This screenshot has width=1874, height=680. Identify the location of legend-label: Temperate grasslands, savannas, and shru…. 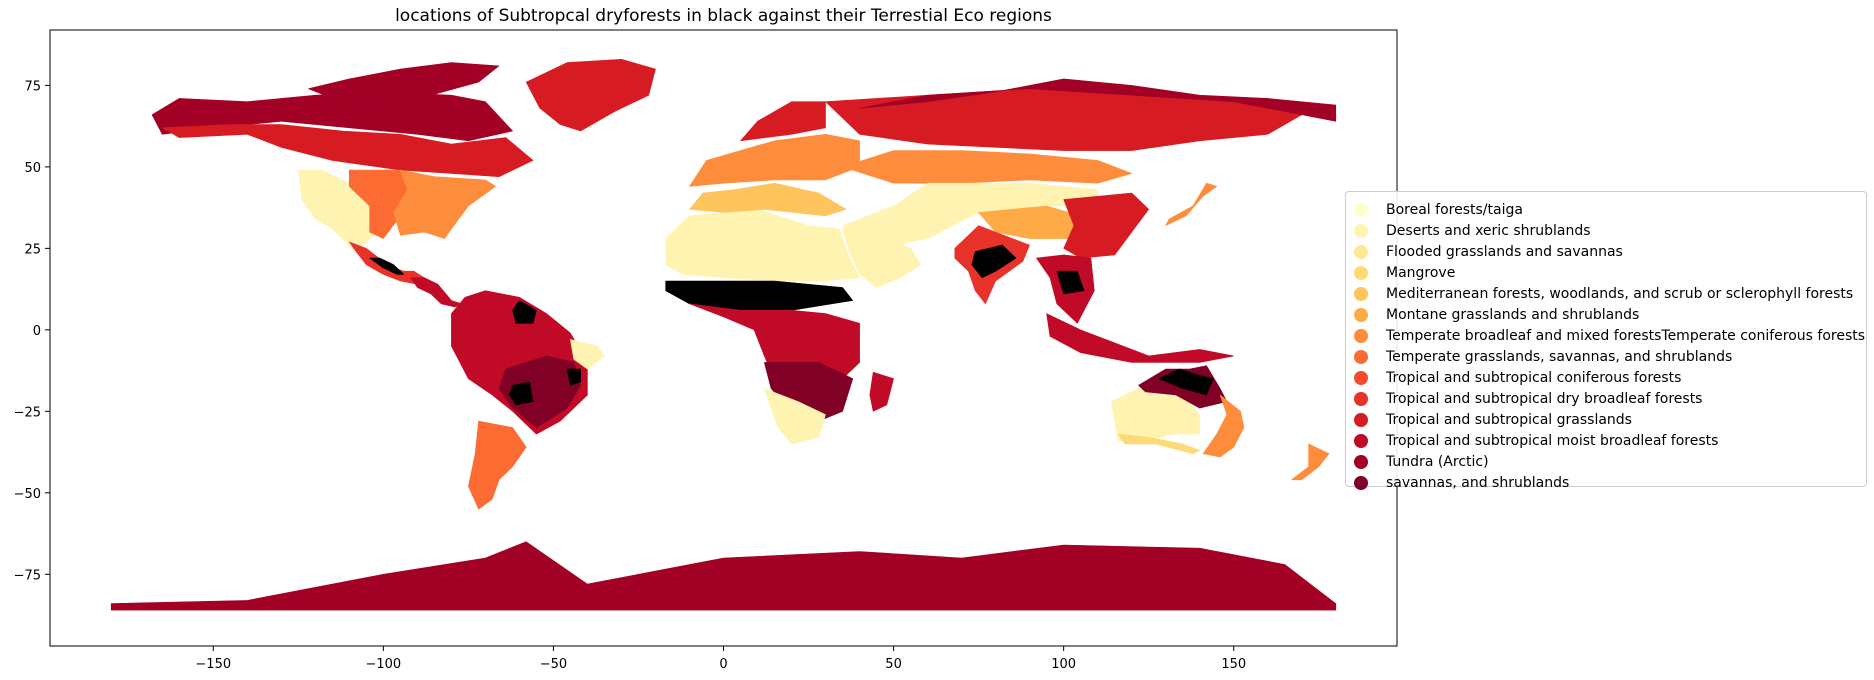
(1559, 356).